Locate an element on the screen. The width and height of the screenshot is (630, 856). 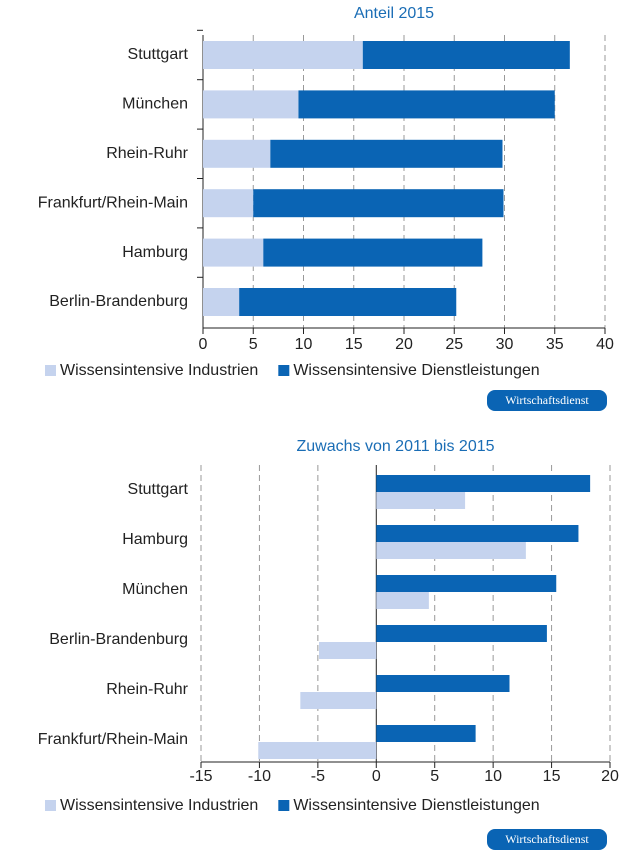
x-tick-label: -15 is located at coordinates (200, 776).